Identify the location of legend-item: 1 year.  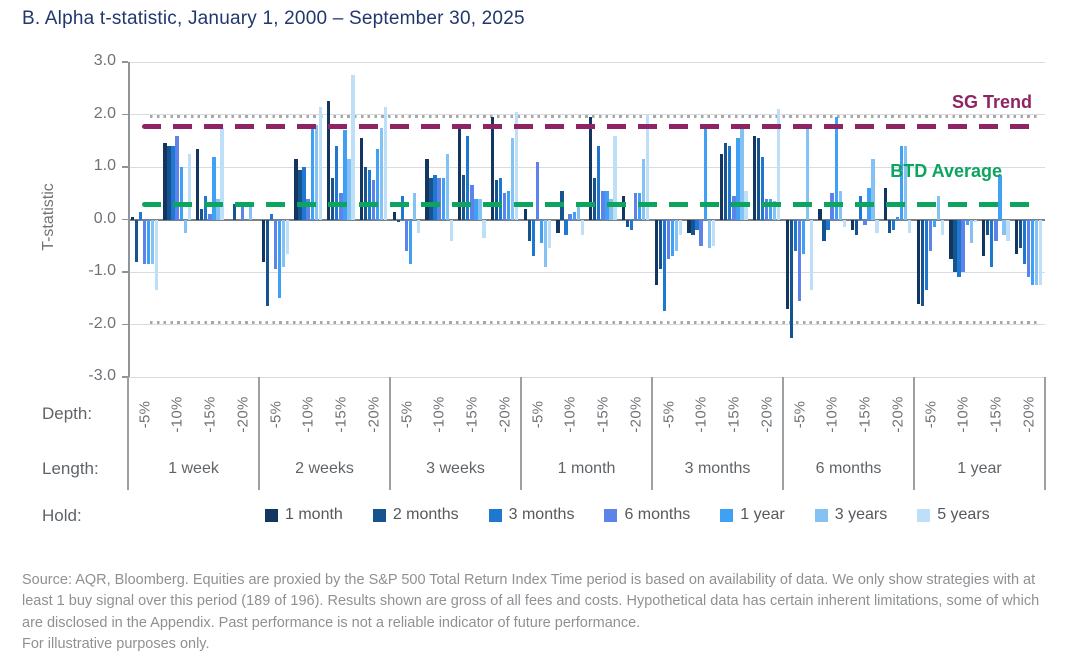
(752, 515).